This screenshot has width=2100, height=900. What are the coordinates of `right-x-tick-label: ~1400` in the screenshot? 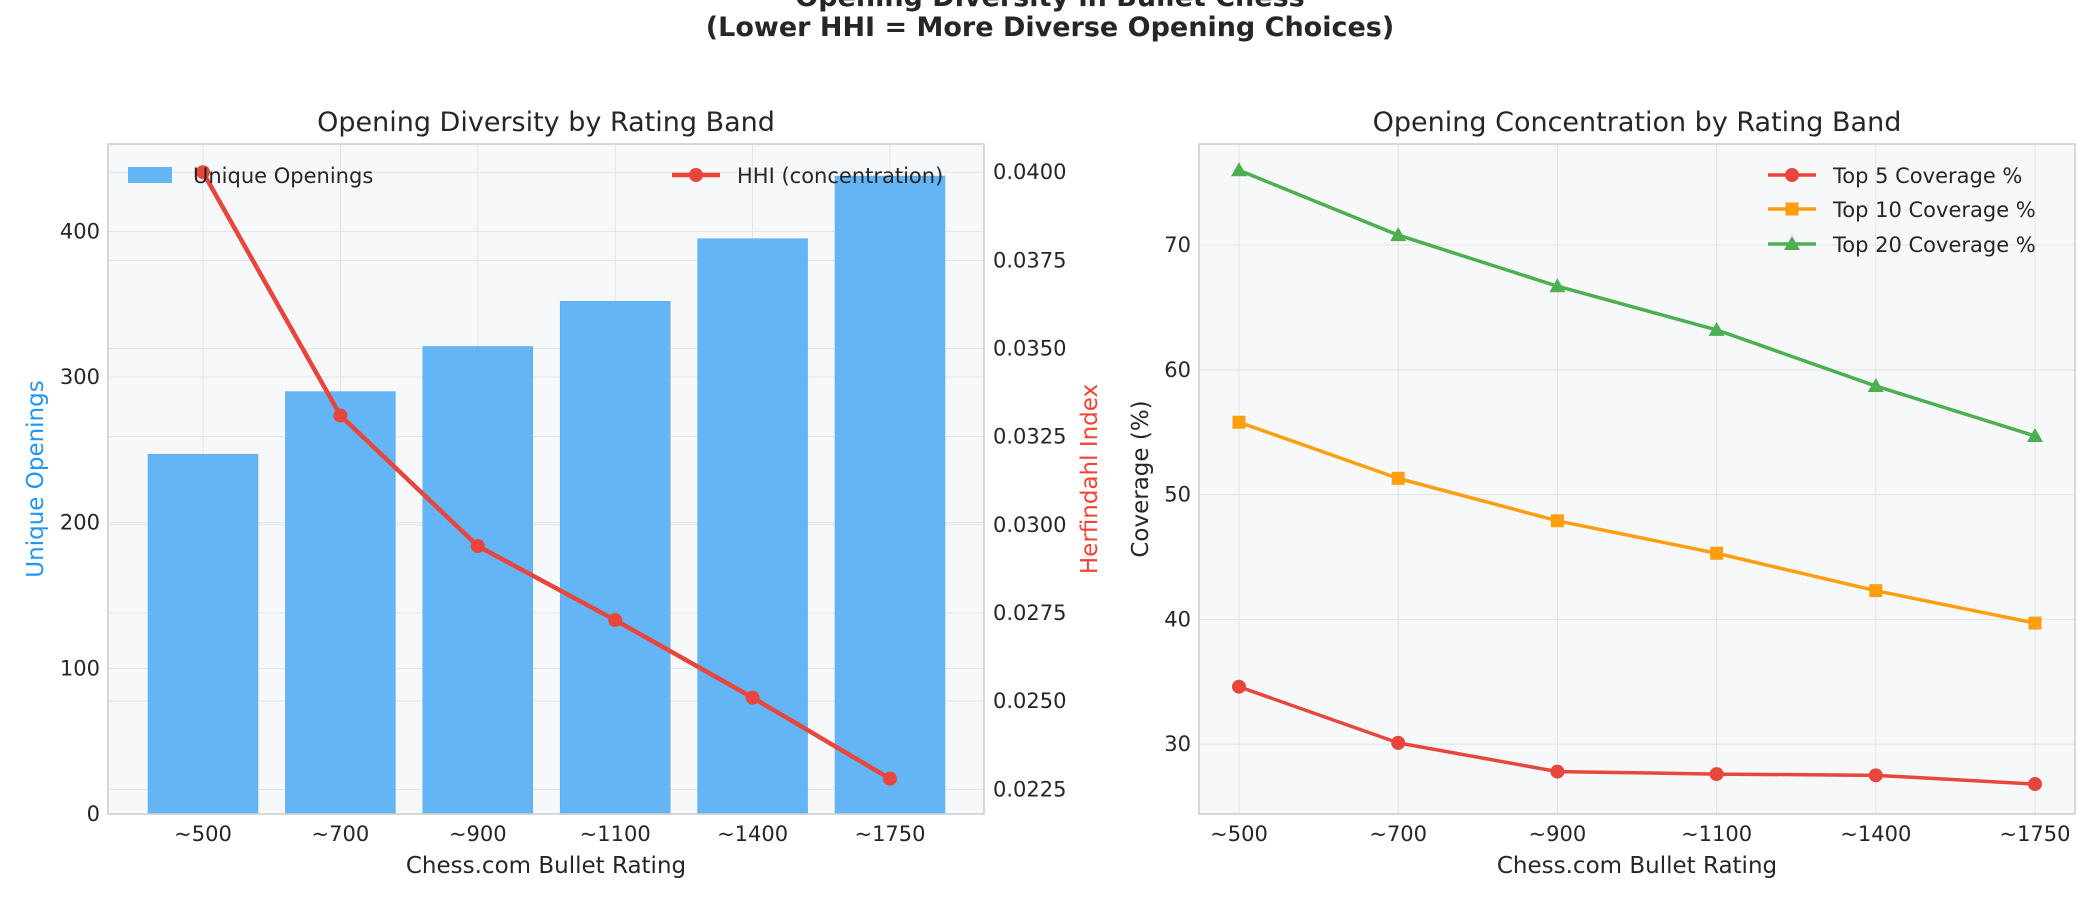 It's located at (1875, 834).